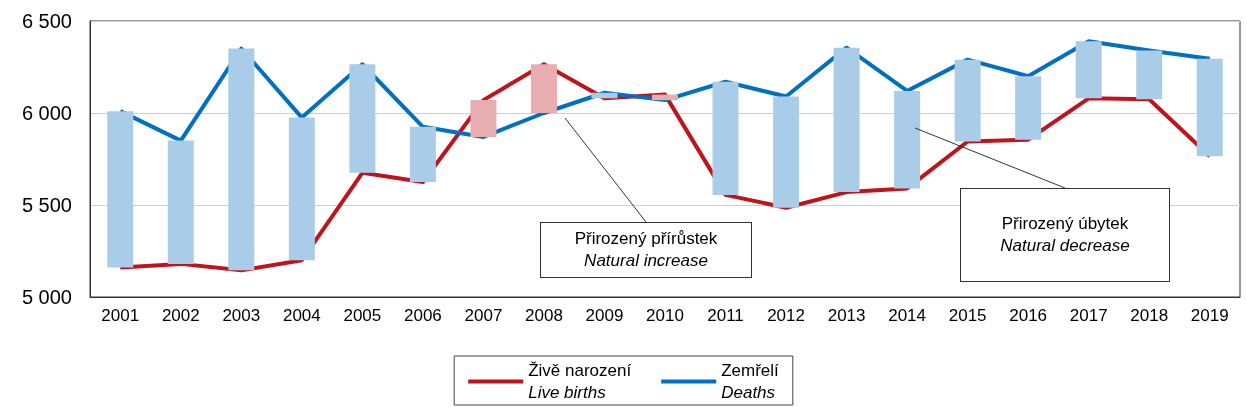  I want to click on y-tick-label: 5 000, so click(46, 297).